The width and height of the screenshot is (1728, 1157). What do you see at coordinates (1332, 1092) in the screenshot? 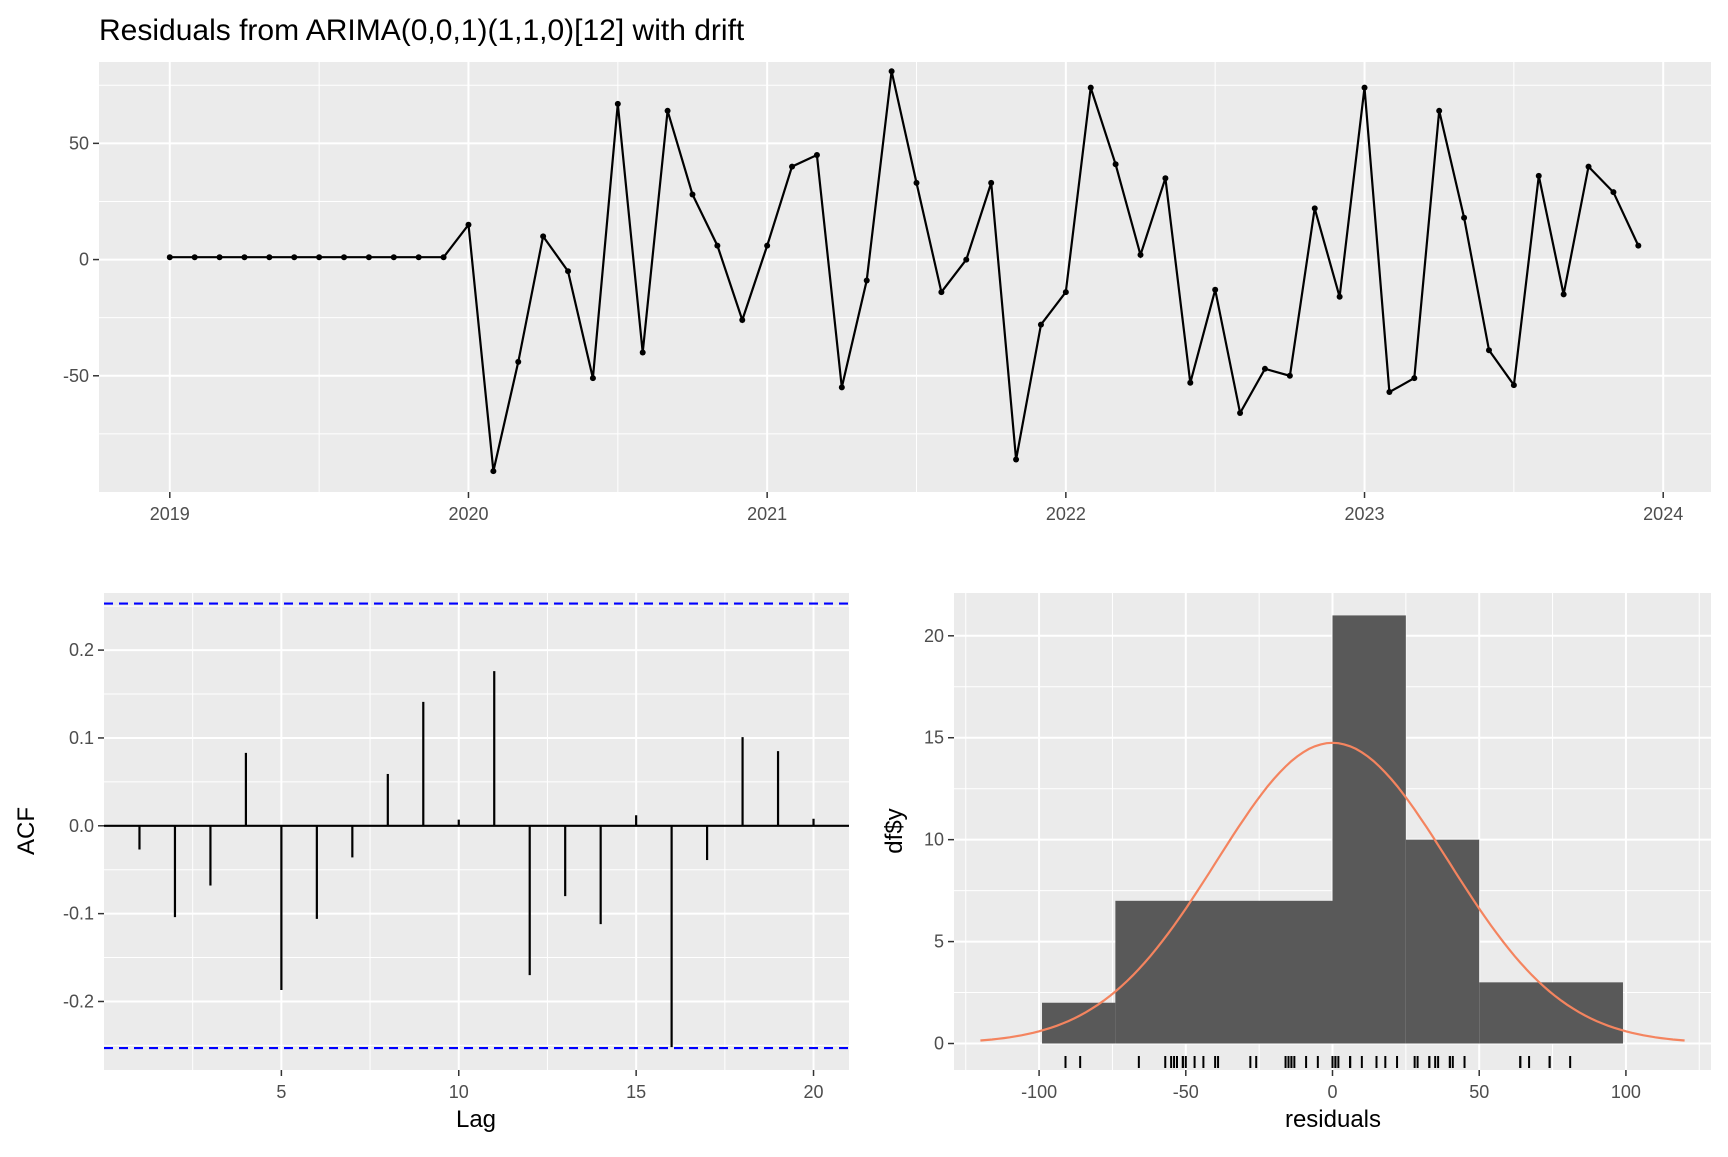
I see `histogram-xtick-label: 0` at bounding box center [1332, 1092].